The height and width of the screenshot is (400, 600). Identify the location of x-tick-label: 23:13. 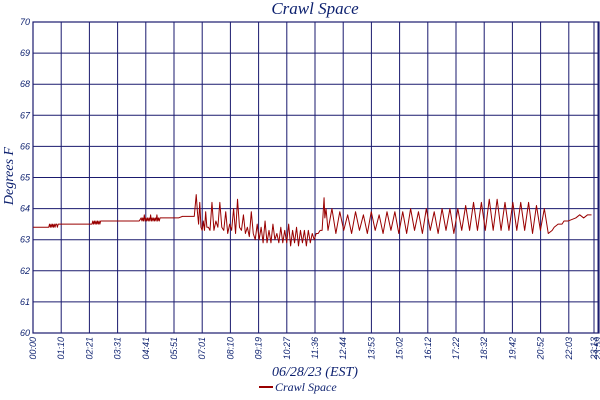
(594, 349).